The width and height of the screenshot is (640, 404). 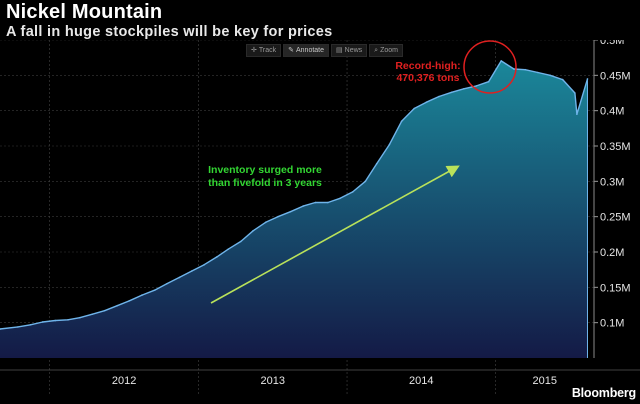 What do you see at coordinates (545, 381) in the screenshot?
I see `x-tick-label: 2015` at bounding box center [545, 381].